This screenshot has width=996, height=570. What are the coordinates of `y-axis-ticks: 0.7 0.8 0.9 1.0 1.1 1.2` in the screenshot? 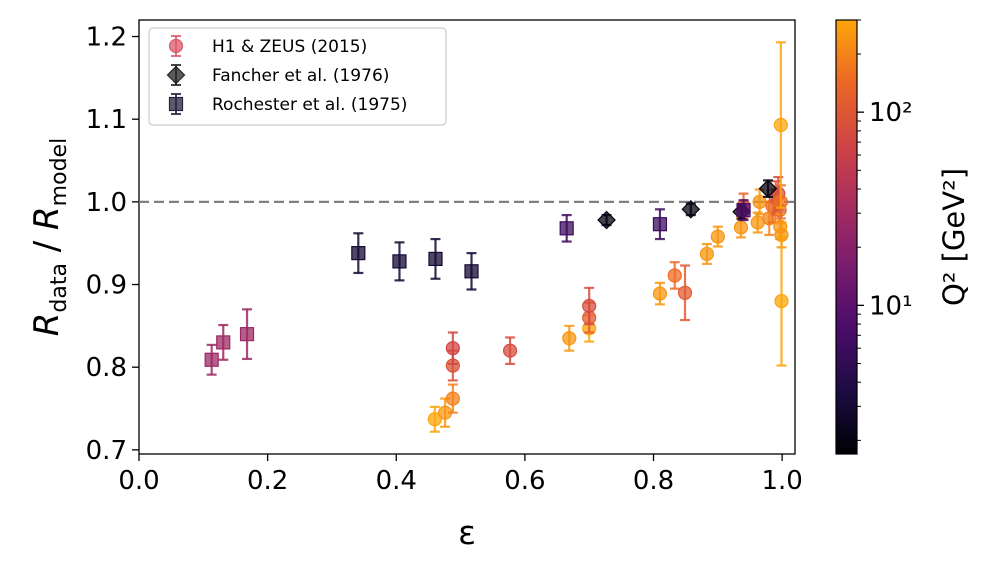 It's located at (112, 244).